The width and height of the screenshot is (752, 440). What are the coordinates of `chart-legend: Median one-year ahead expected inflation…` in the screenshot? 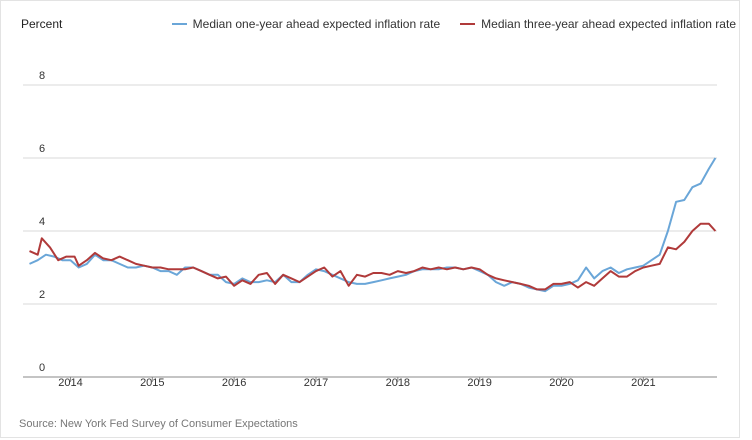 It's located at (453, 24).